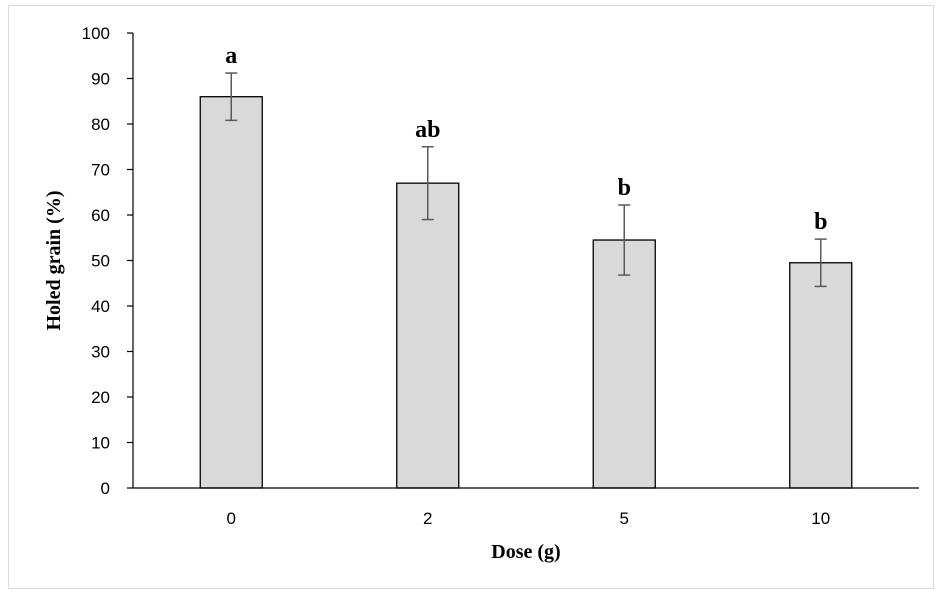  What do you see at coordinates (100, 215) in the screenshot?
I see `y-tick-label: 60` at bounding box center [100, 215].